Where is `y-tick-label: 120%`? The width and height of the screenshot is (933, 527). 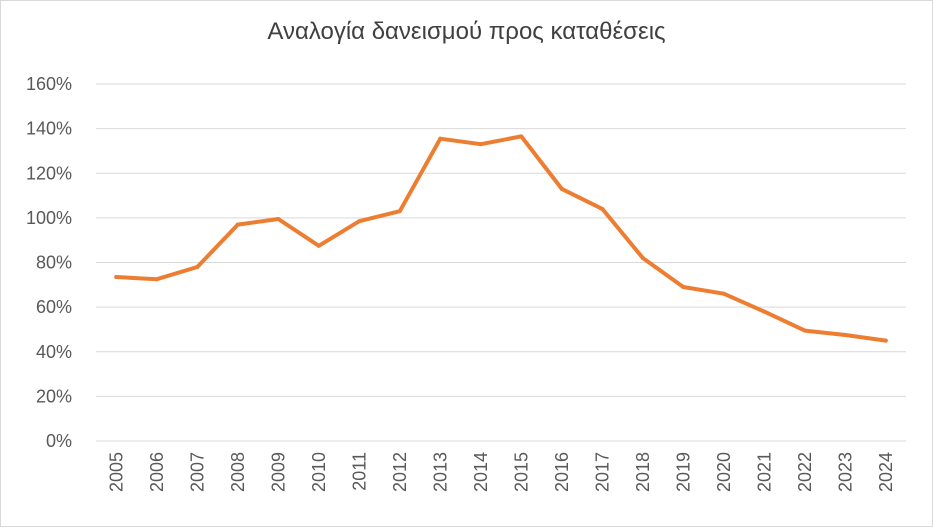
y-tick-label: 120% is located at coordinates (49, 173).